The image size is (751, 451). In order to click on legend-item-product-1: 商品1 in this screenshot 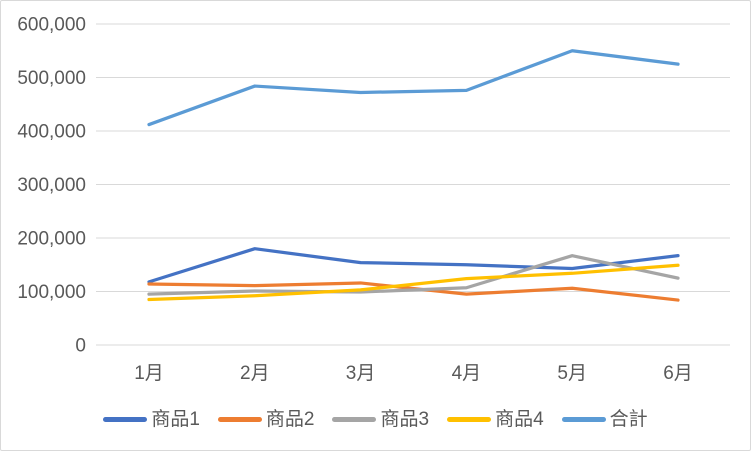, I will do `click(151, 419)`.